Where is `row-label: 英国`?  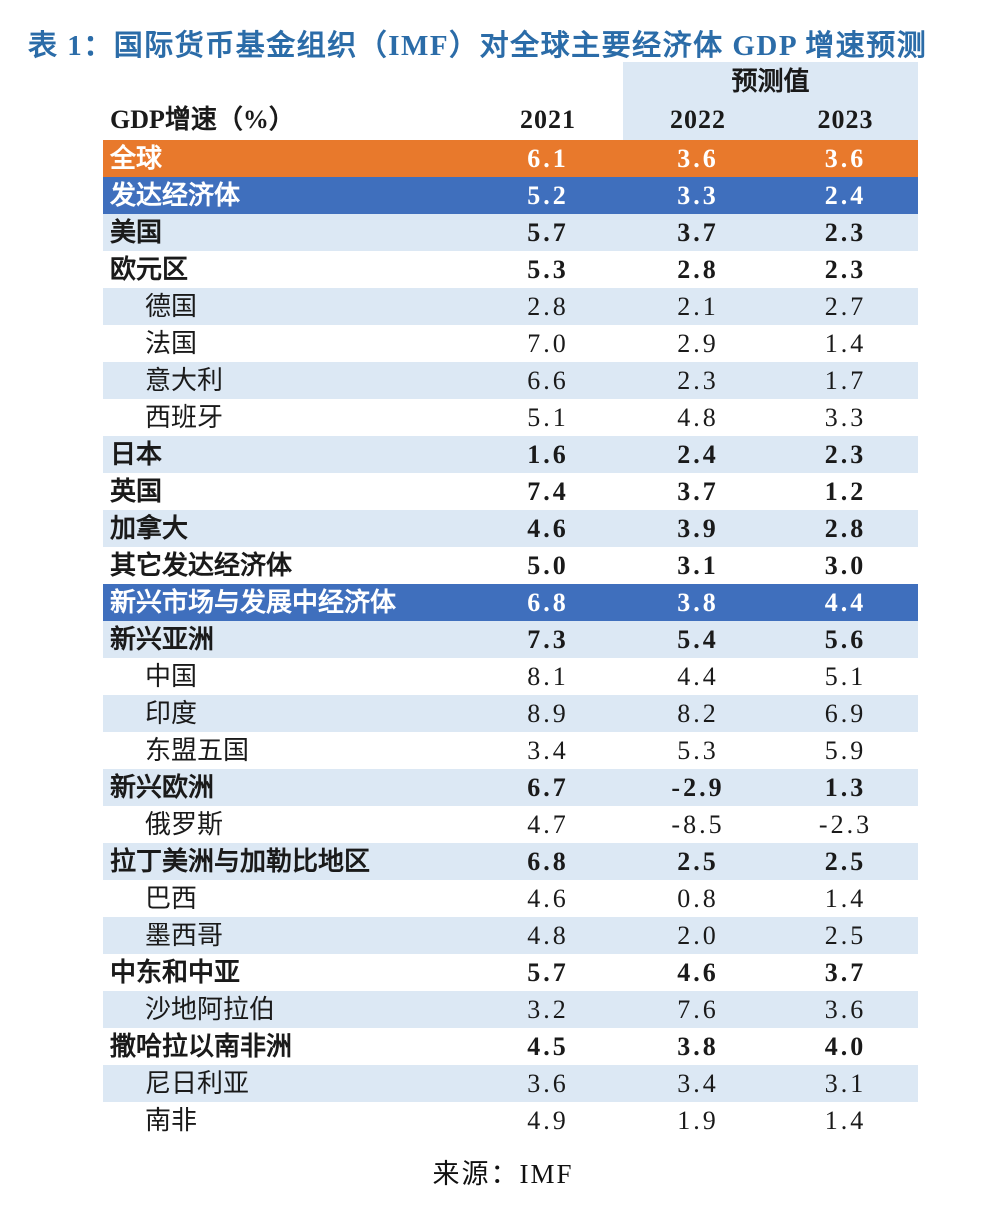 row-label: 英国 is located at coordinates (136, 491).